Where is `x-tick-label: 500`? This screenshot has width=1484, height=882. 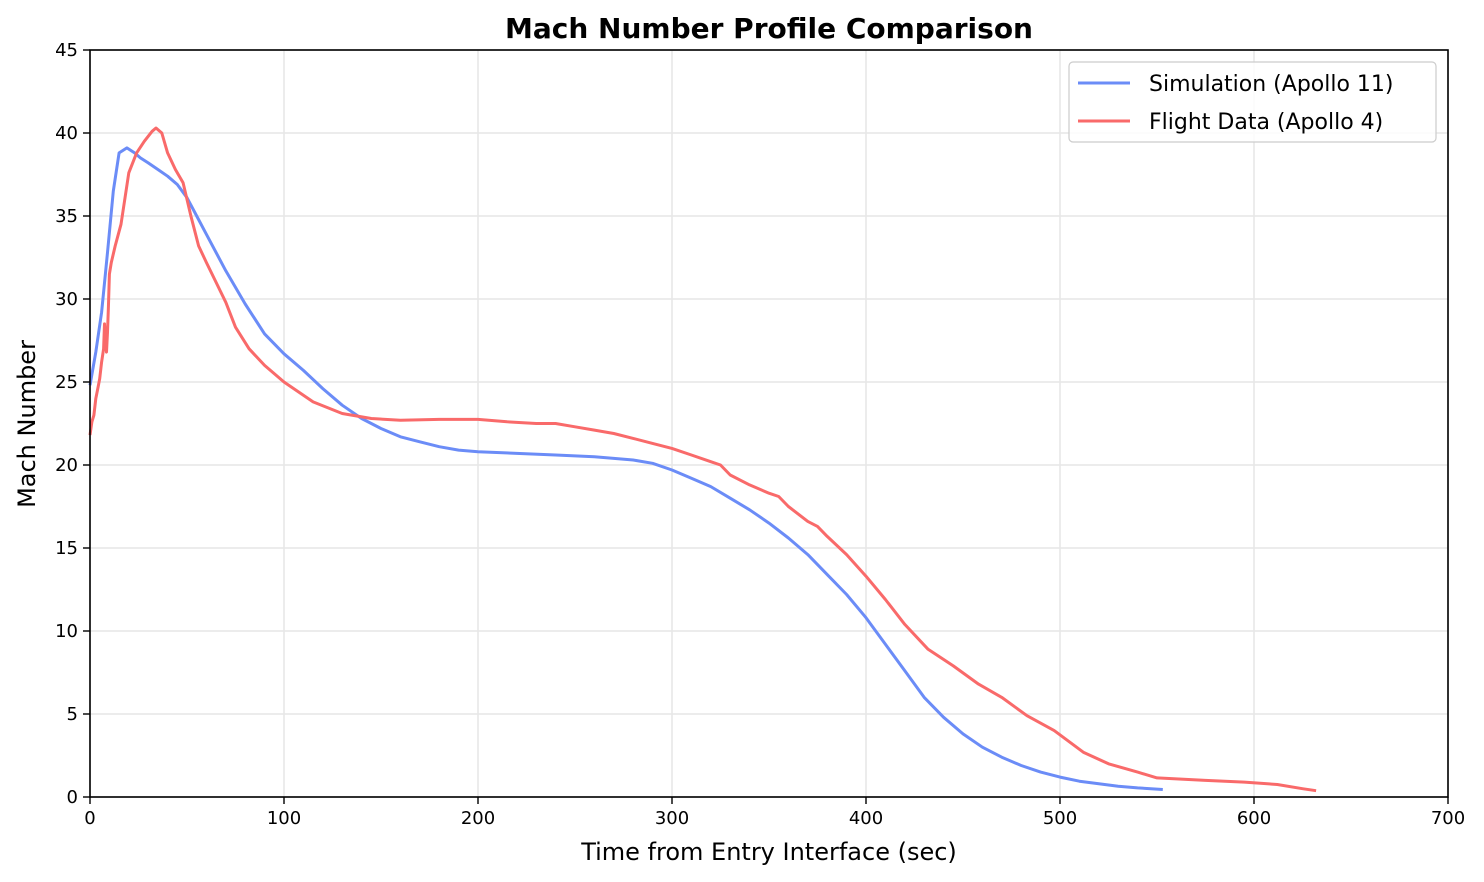
x-tick-label: 500 is located at coordinates (1060, 818).